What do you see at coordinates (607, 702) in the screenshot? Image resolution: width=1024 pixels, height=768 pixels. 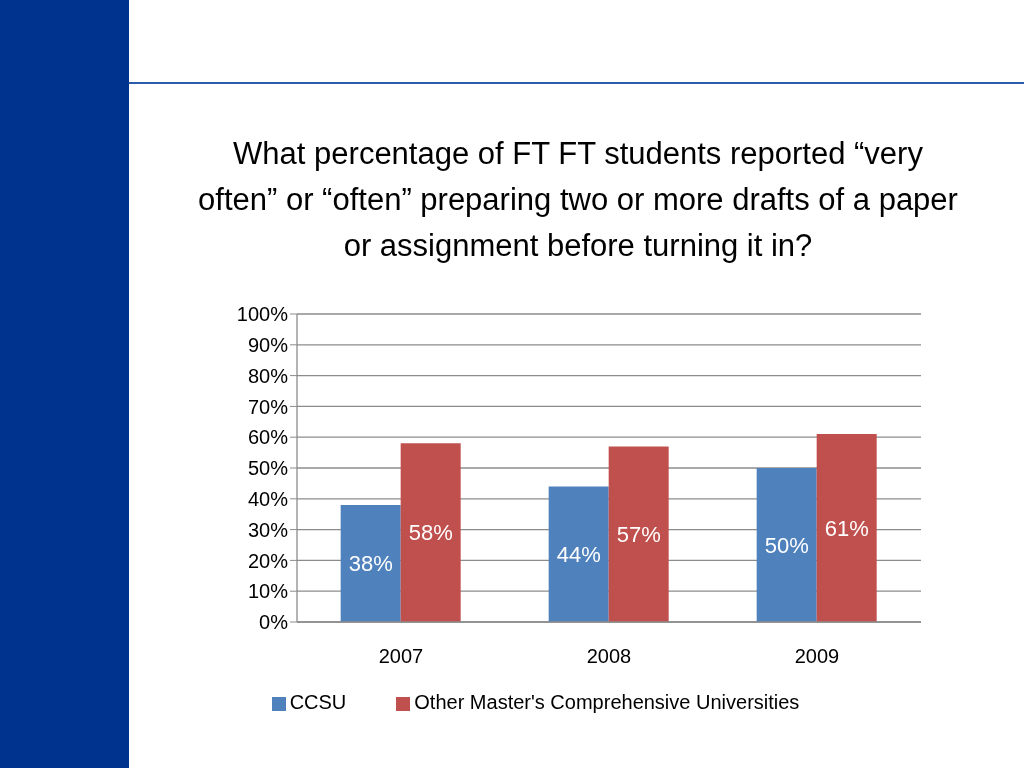 I see `legend-label: Other Master's Comprehensive Universities` at bounding box center [607, 702].